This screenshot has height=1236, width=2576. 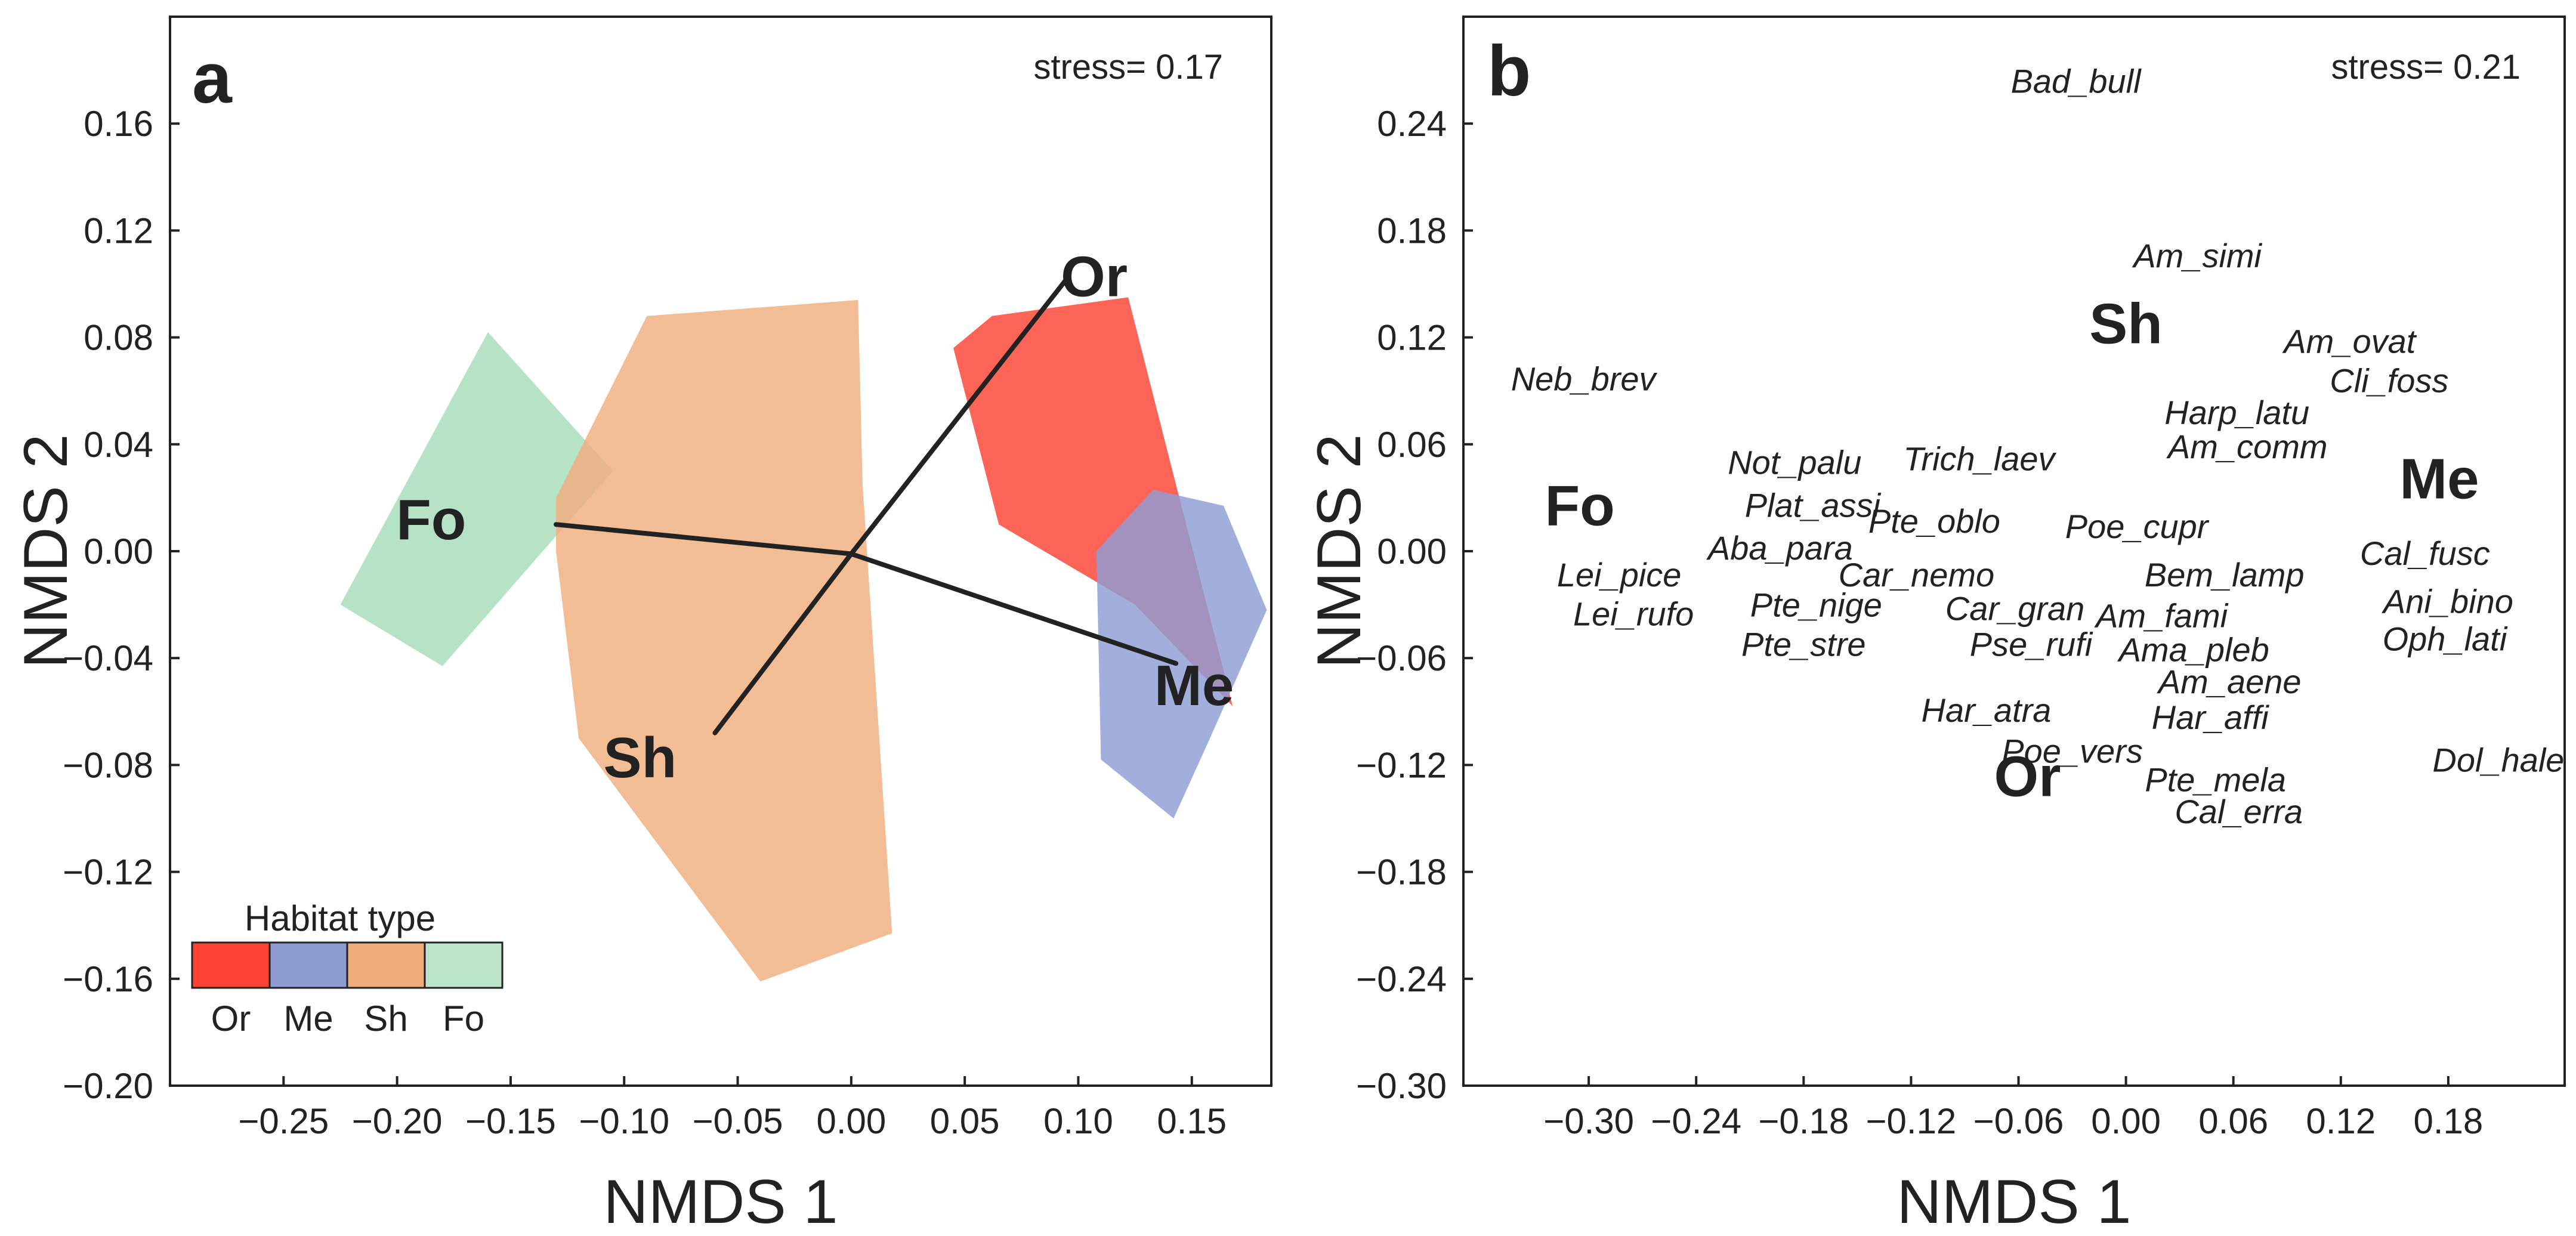 I want to click on species-label: Dol_hale, so click(x=2498, y=759).